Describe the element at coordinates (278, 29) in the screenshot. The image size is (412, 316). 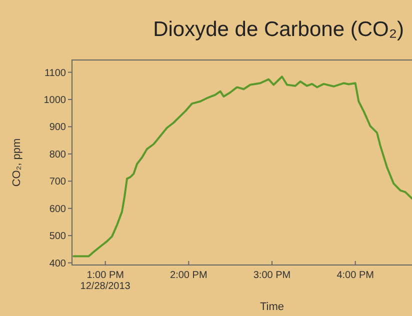
I see `chart-title: Dioxyde de Carbone (CO₂)` at that location.